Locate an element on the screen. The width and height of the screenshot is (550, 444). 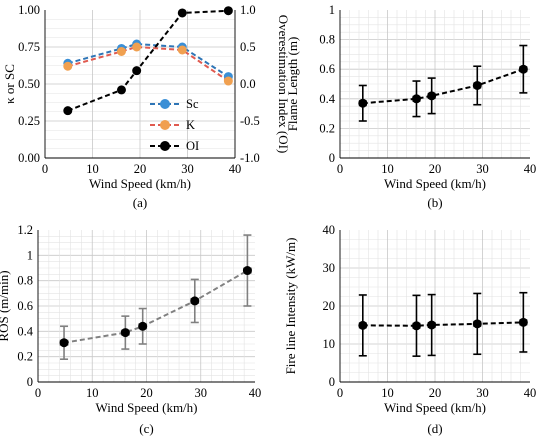
y-tick-label: 40 is located at coordinates (329, 230).